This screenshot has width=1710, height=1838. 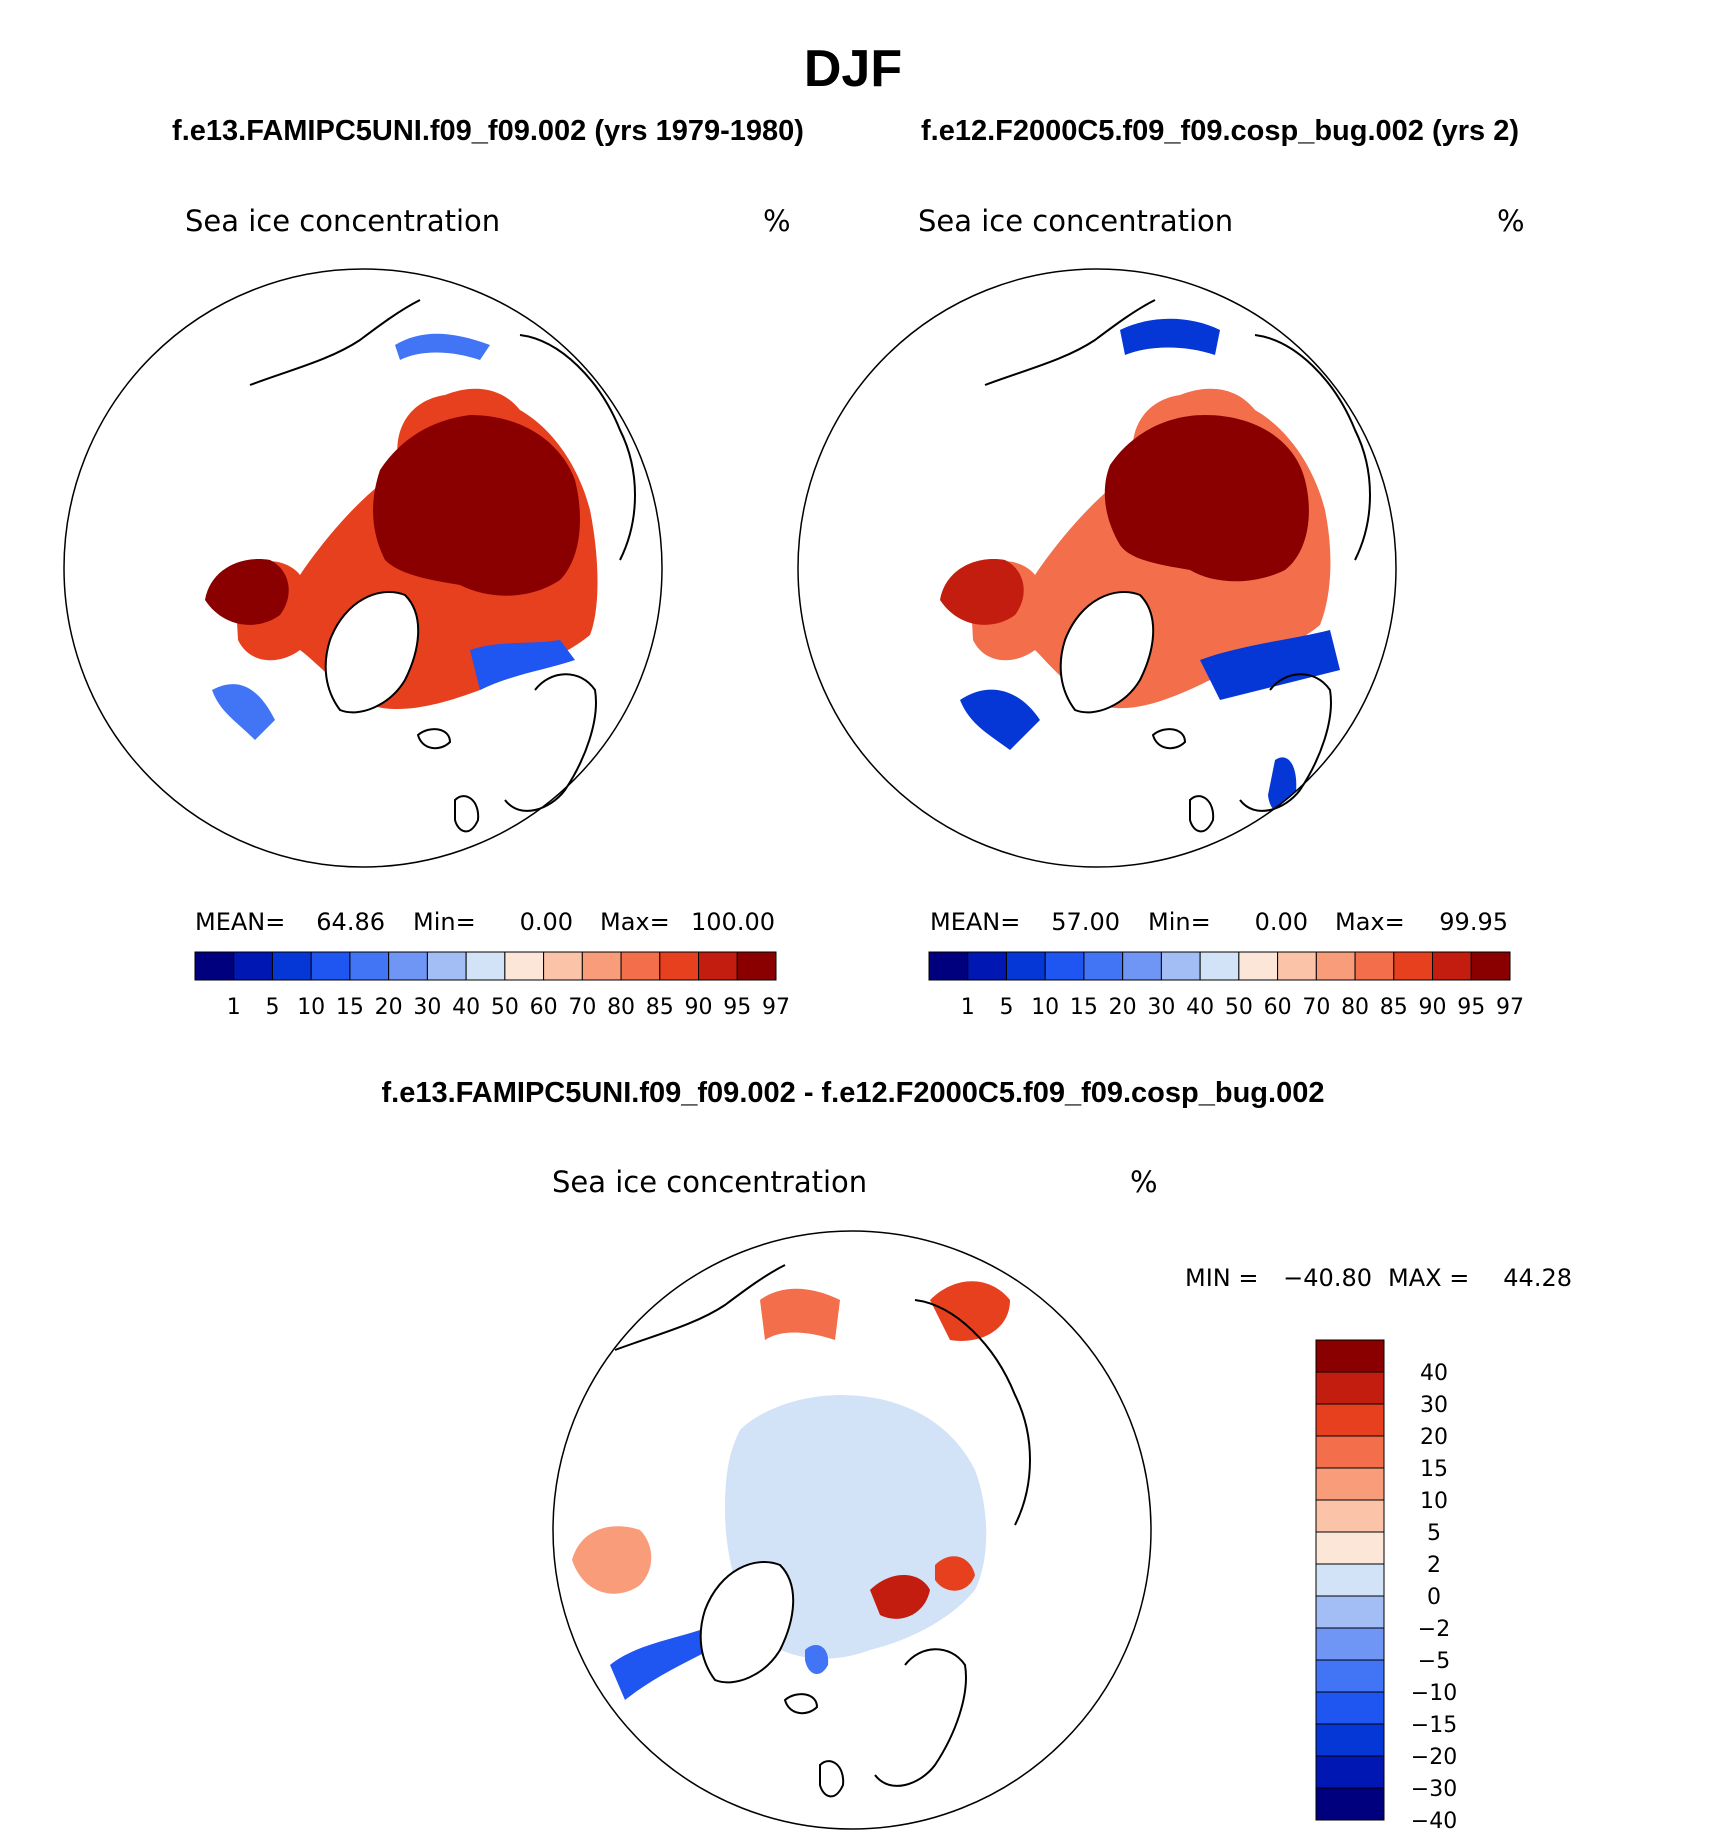 What do you see at coordinates (1355, 1007) in the screenshot?
I see `colorbar-tick-label: 80` at bounding box center [1355, 1007].